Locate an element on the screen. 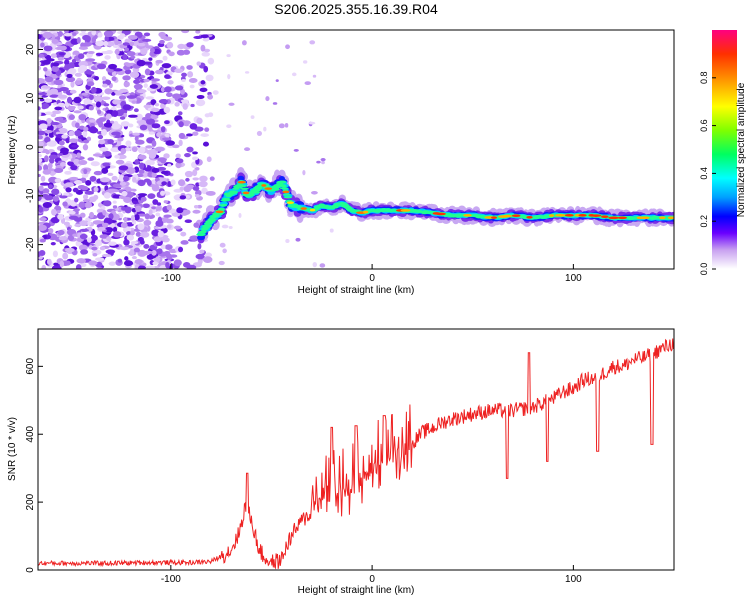 The width and height of the screenshot is (750, 600). y-tick-label: 200 is located at coordinates (30, 501).